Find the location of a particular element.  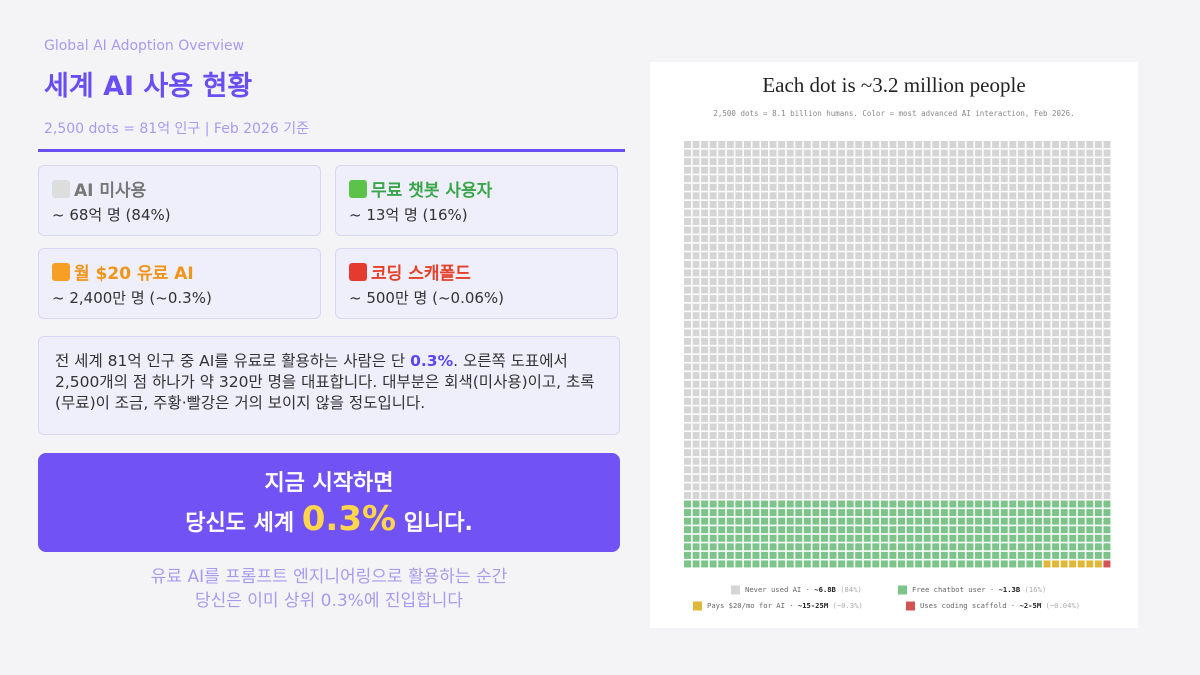

chart-title: Each dot is ~3.2 million people is located at coordinates (893, 85).